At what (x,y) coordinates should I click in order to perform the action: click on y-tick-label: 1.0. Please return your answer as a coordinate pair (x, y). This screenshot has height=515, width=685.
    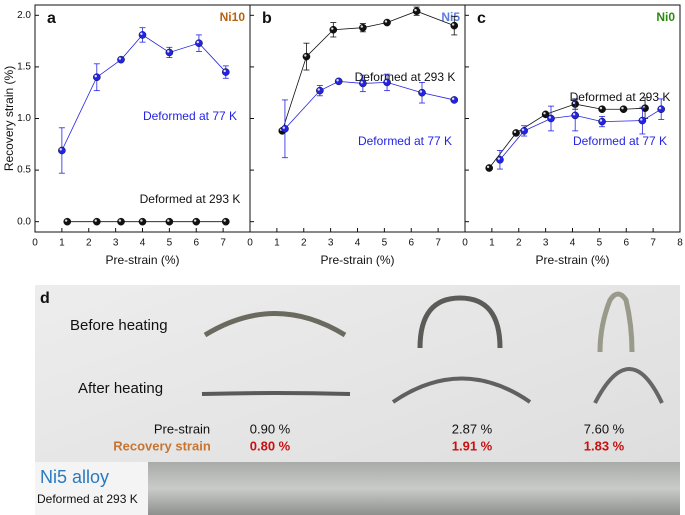
    Looking at the image, I should click on (24, 118).